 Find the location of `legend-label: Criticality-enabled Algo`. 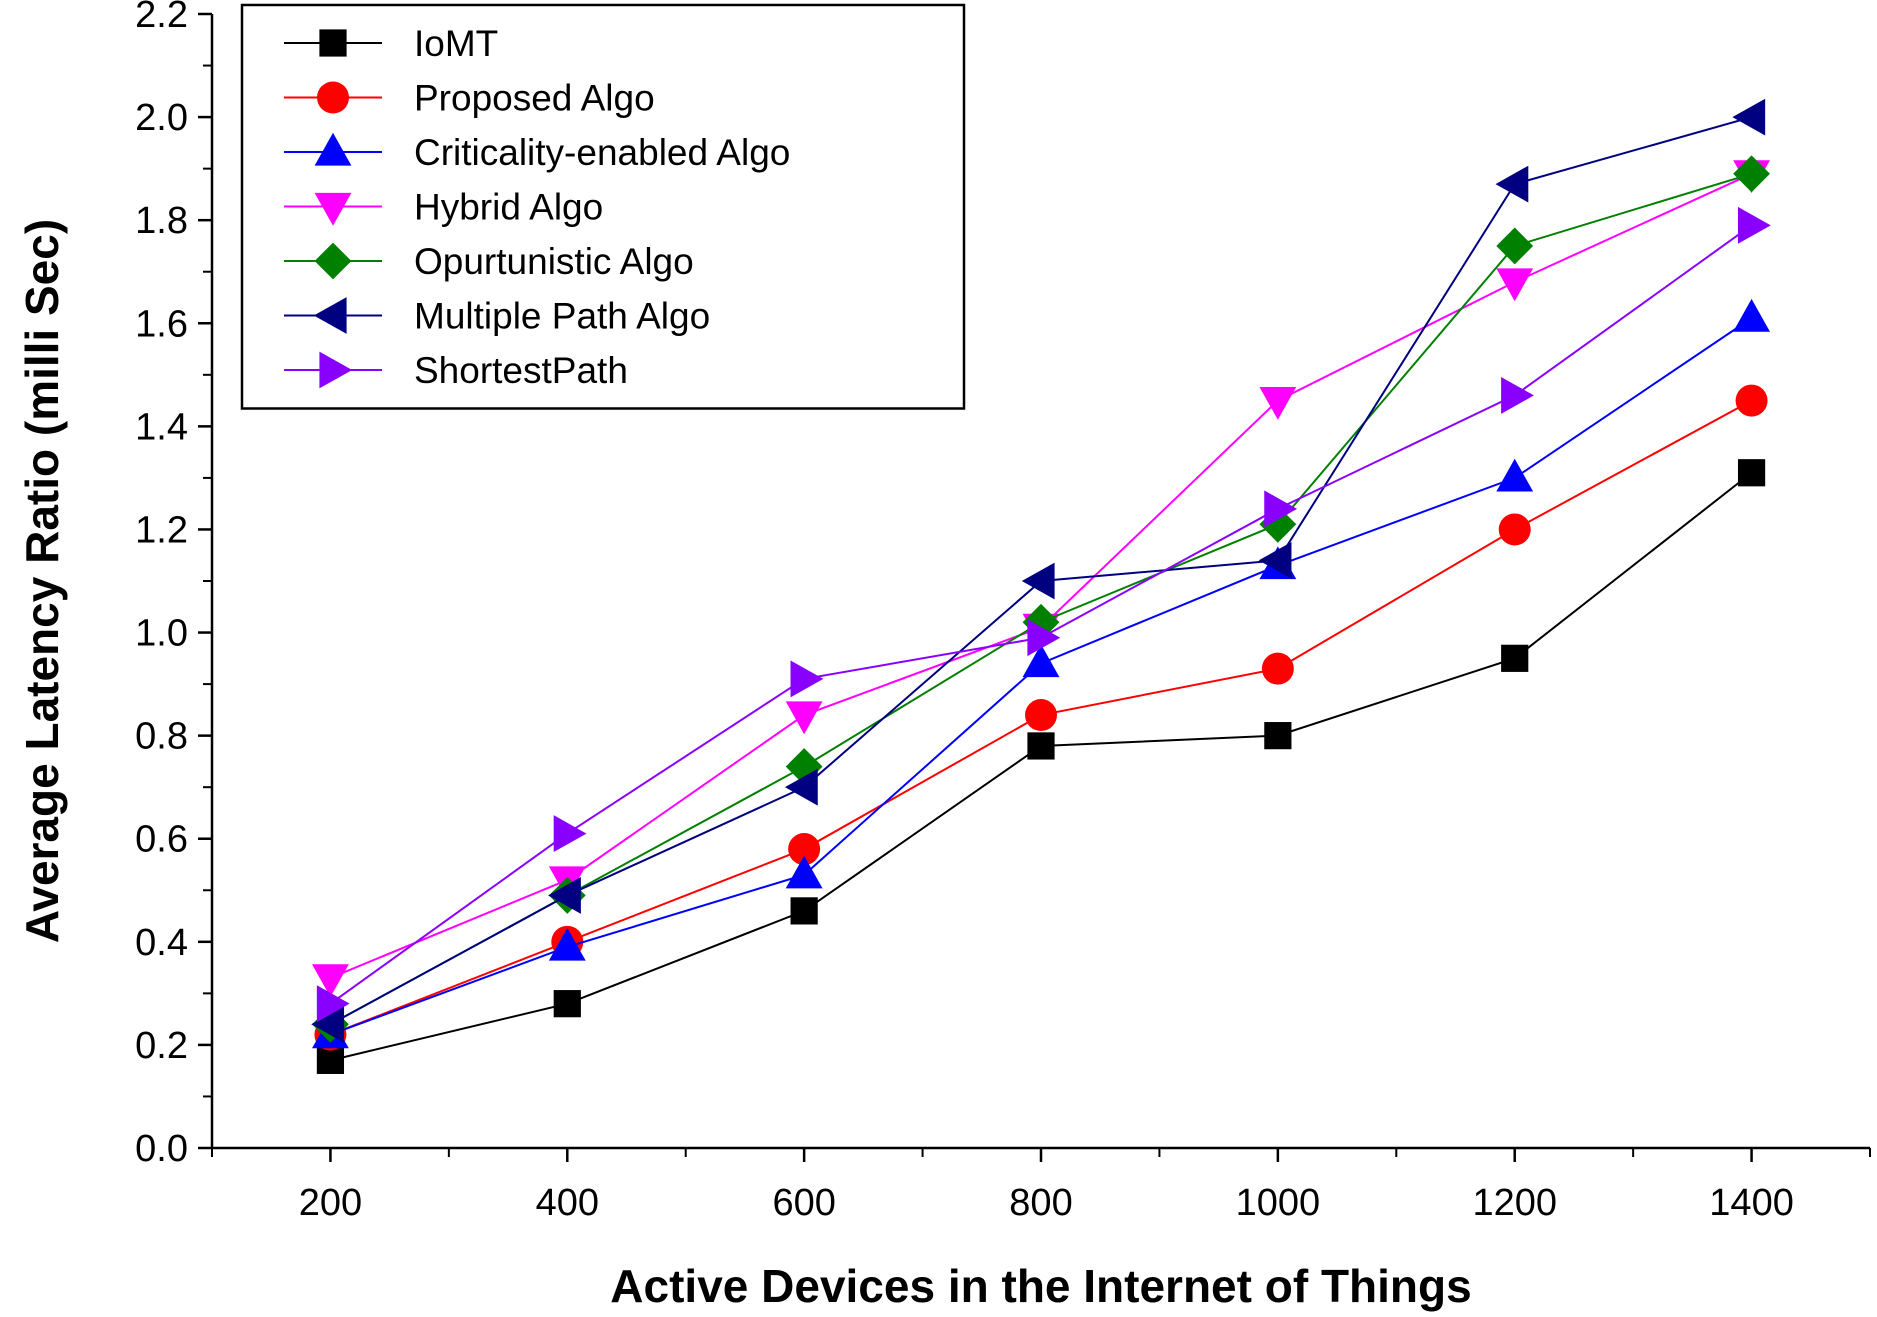

legend-label: Criticality-enabled Algo is located at coordinates (602, 152).